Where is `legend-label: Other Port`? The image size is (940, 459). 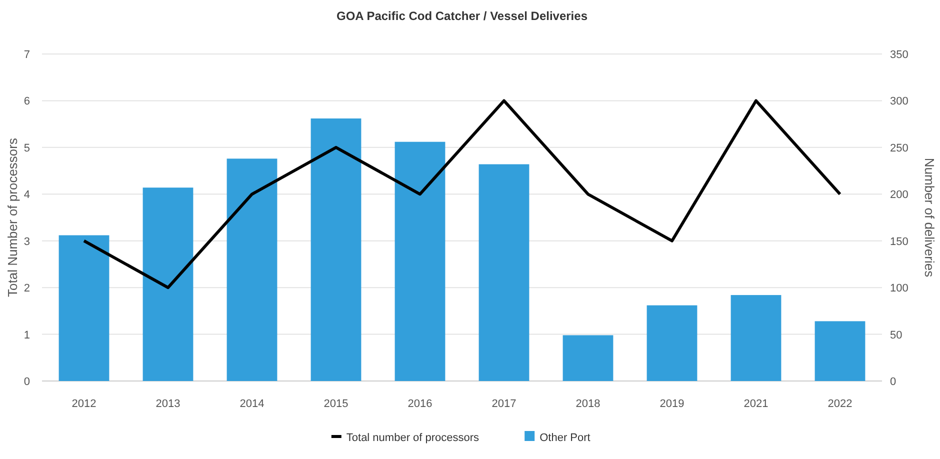 legend-label: Other Port is located at coordinates (565, 438).